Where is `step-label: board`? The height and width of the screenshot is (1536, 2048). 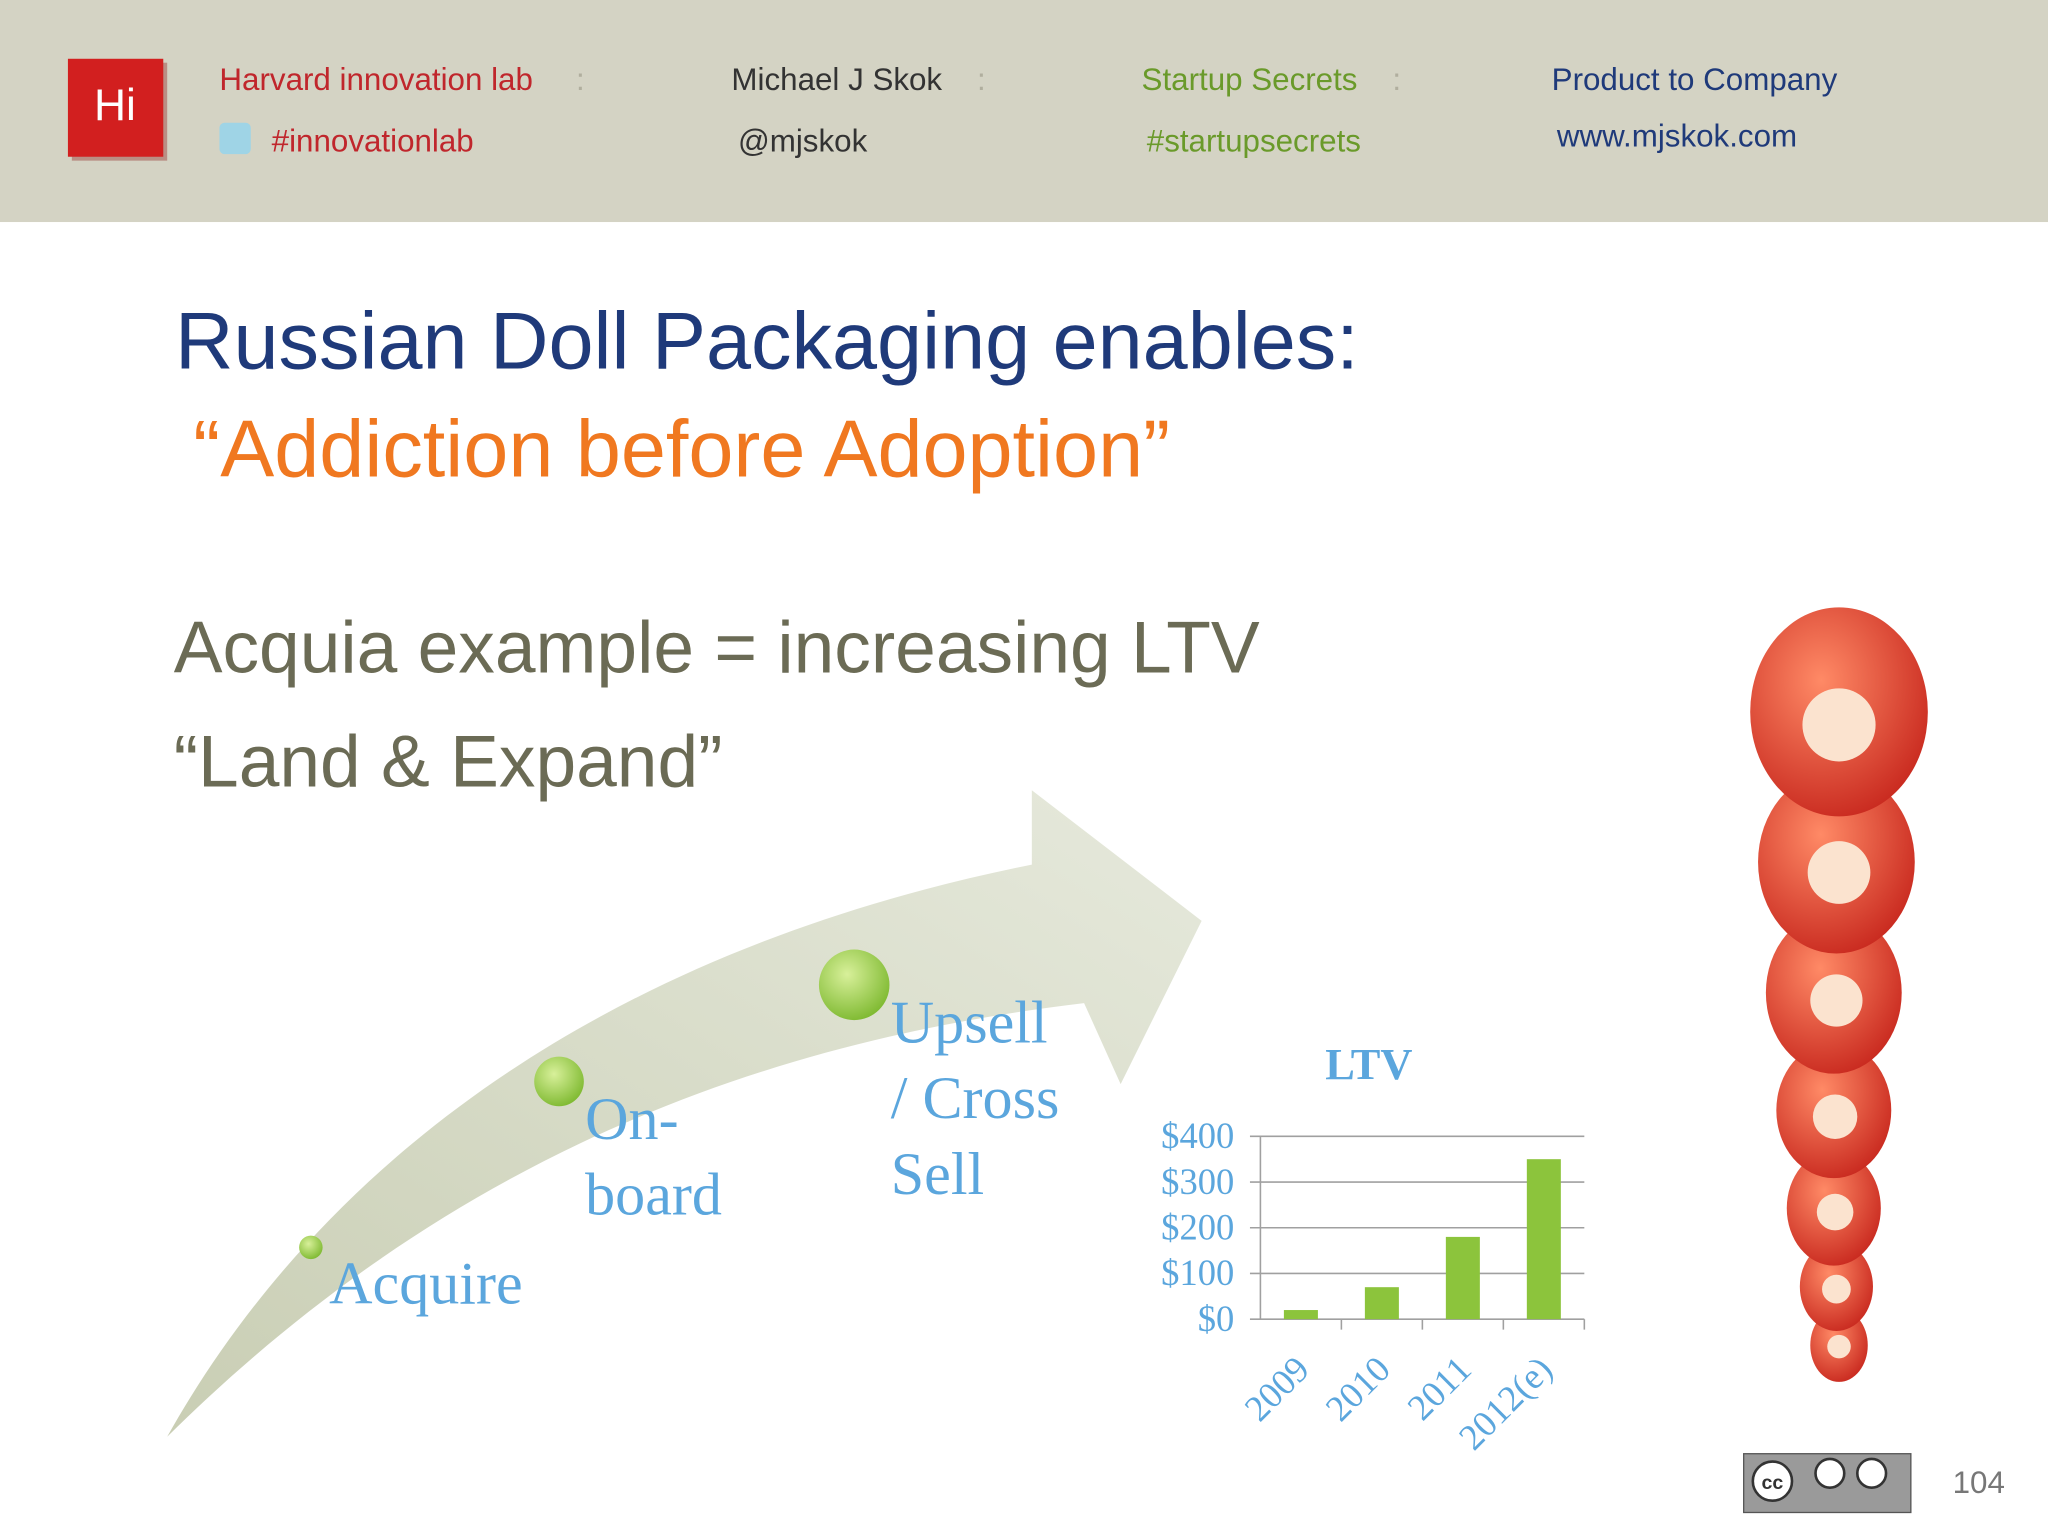
step-label: board is located at coordinates (653, 1194).